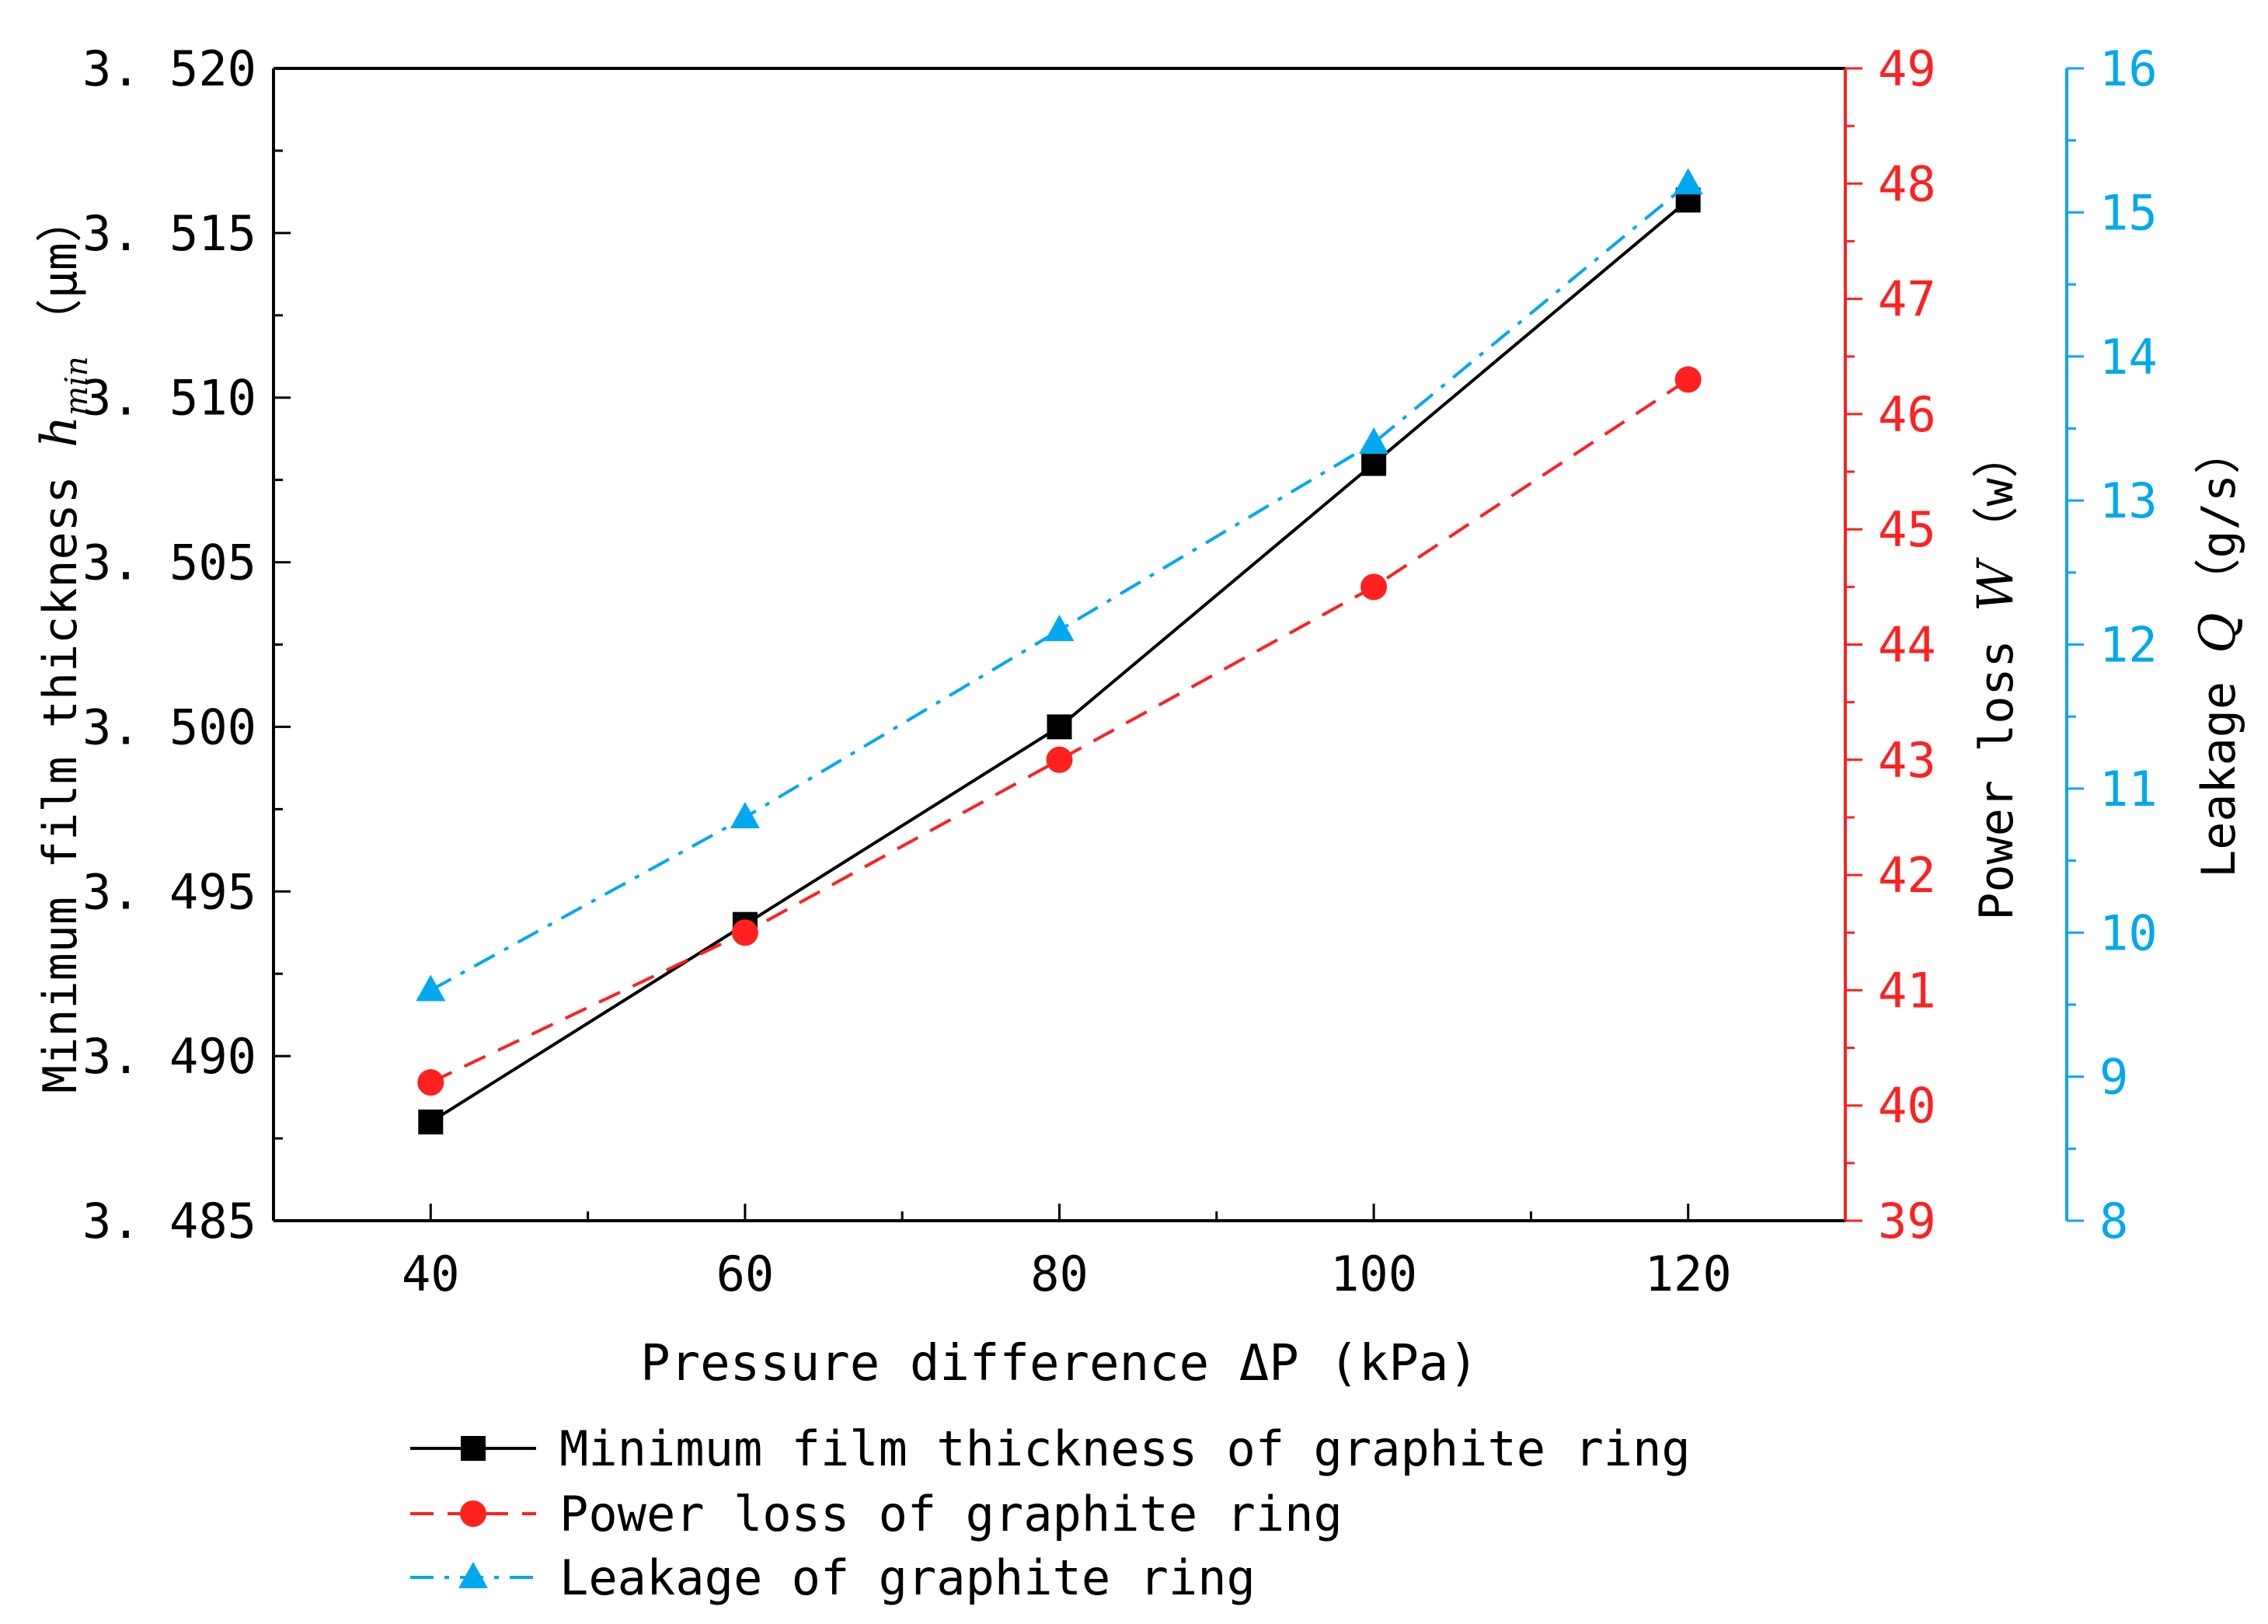 The height and width of the screenshot is (1624, 2268). What do you see at coordinates (2128, 212) in the screenshot?
I see `right-y-2-tick-label: 15` at bounding box center [2128, 212].